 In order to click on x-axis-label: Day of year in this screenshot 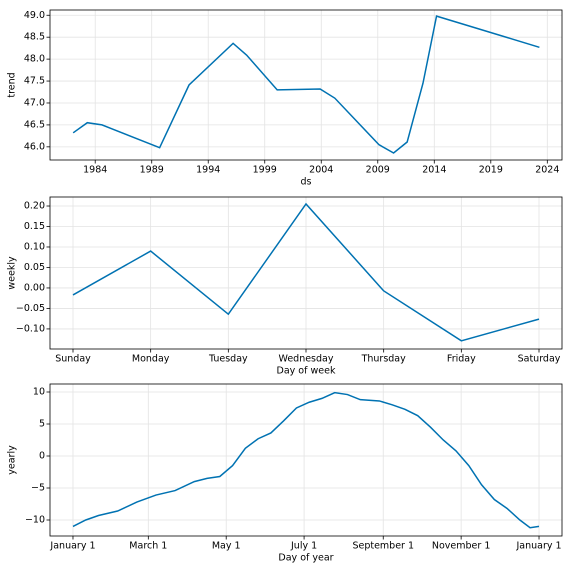, I will do `click(305, 558)`.